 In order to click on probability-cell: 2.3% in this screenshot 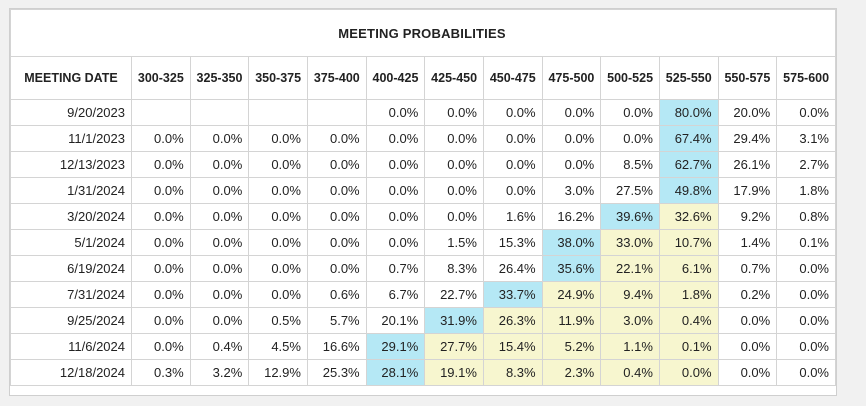, I will do `click(571, 372)`.